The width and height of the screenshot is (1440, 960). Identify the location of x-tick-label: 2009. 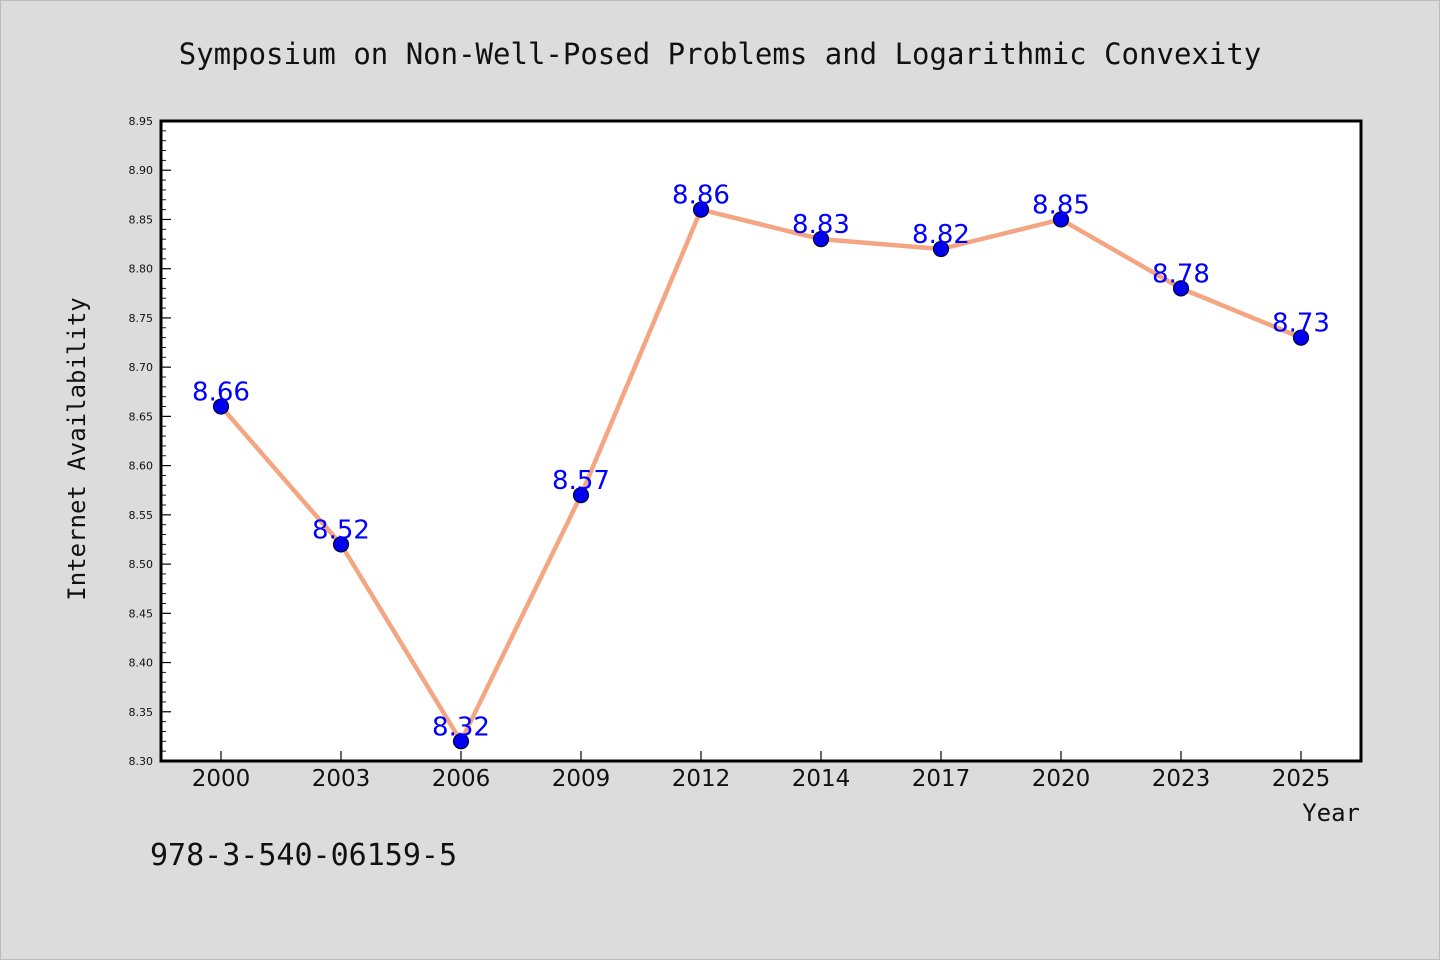
(581, 779).